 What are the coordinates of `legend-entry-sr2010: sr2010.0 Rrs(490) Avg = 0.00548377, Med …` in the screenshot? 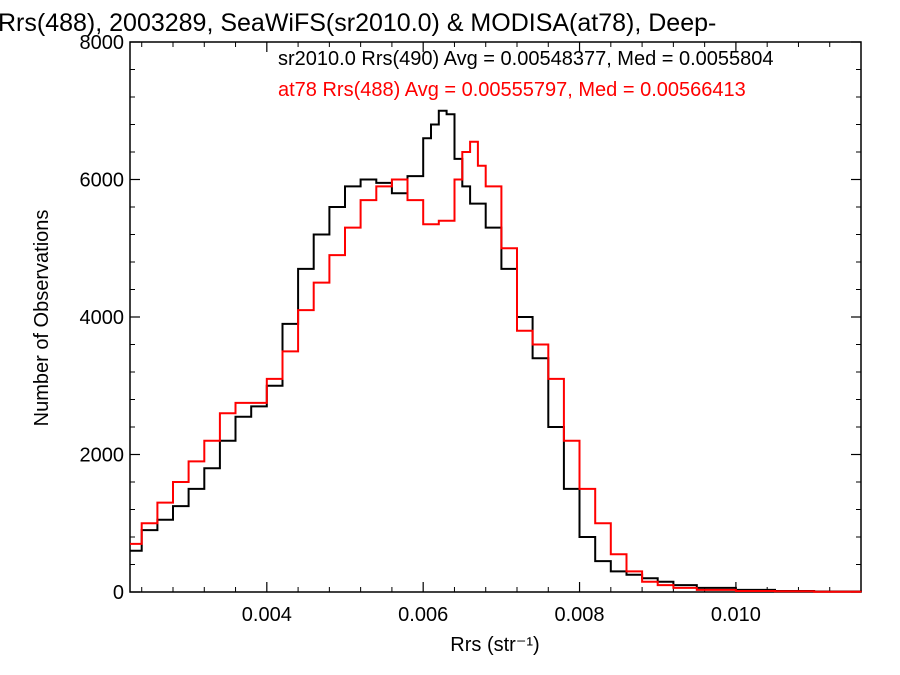 It's located at (526, 59).